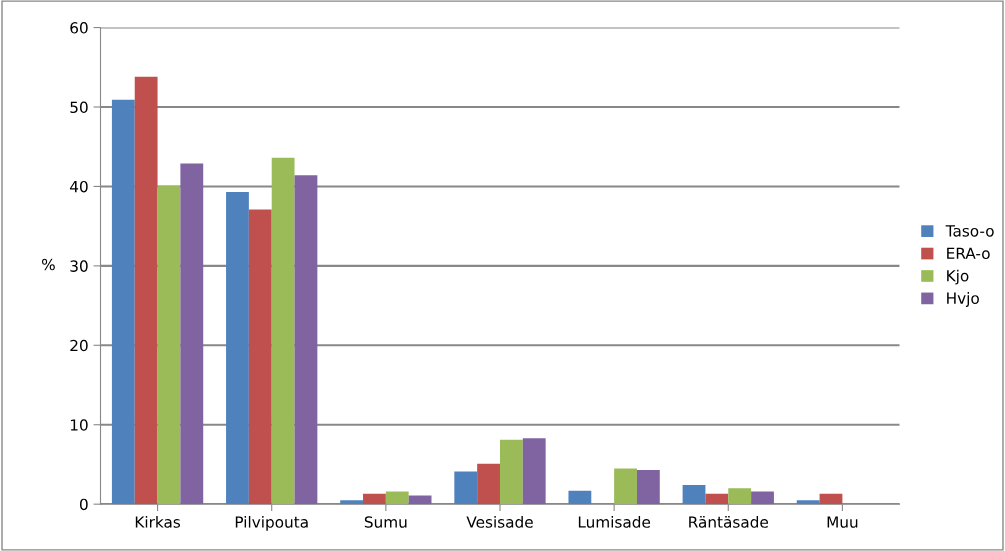  I want to click on y-tick-label: 50, so click(79, 107).